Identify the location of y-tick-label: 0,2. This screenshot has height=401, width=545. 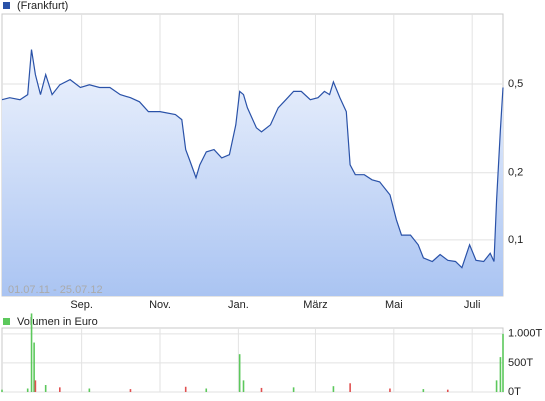
(515, 173).